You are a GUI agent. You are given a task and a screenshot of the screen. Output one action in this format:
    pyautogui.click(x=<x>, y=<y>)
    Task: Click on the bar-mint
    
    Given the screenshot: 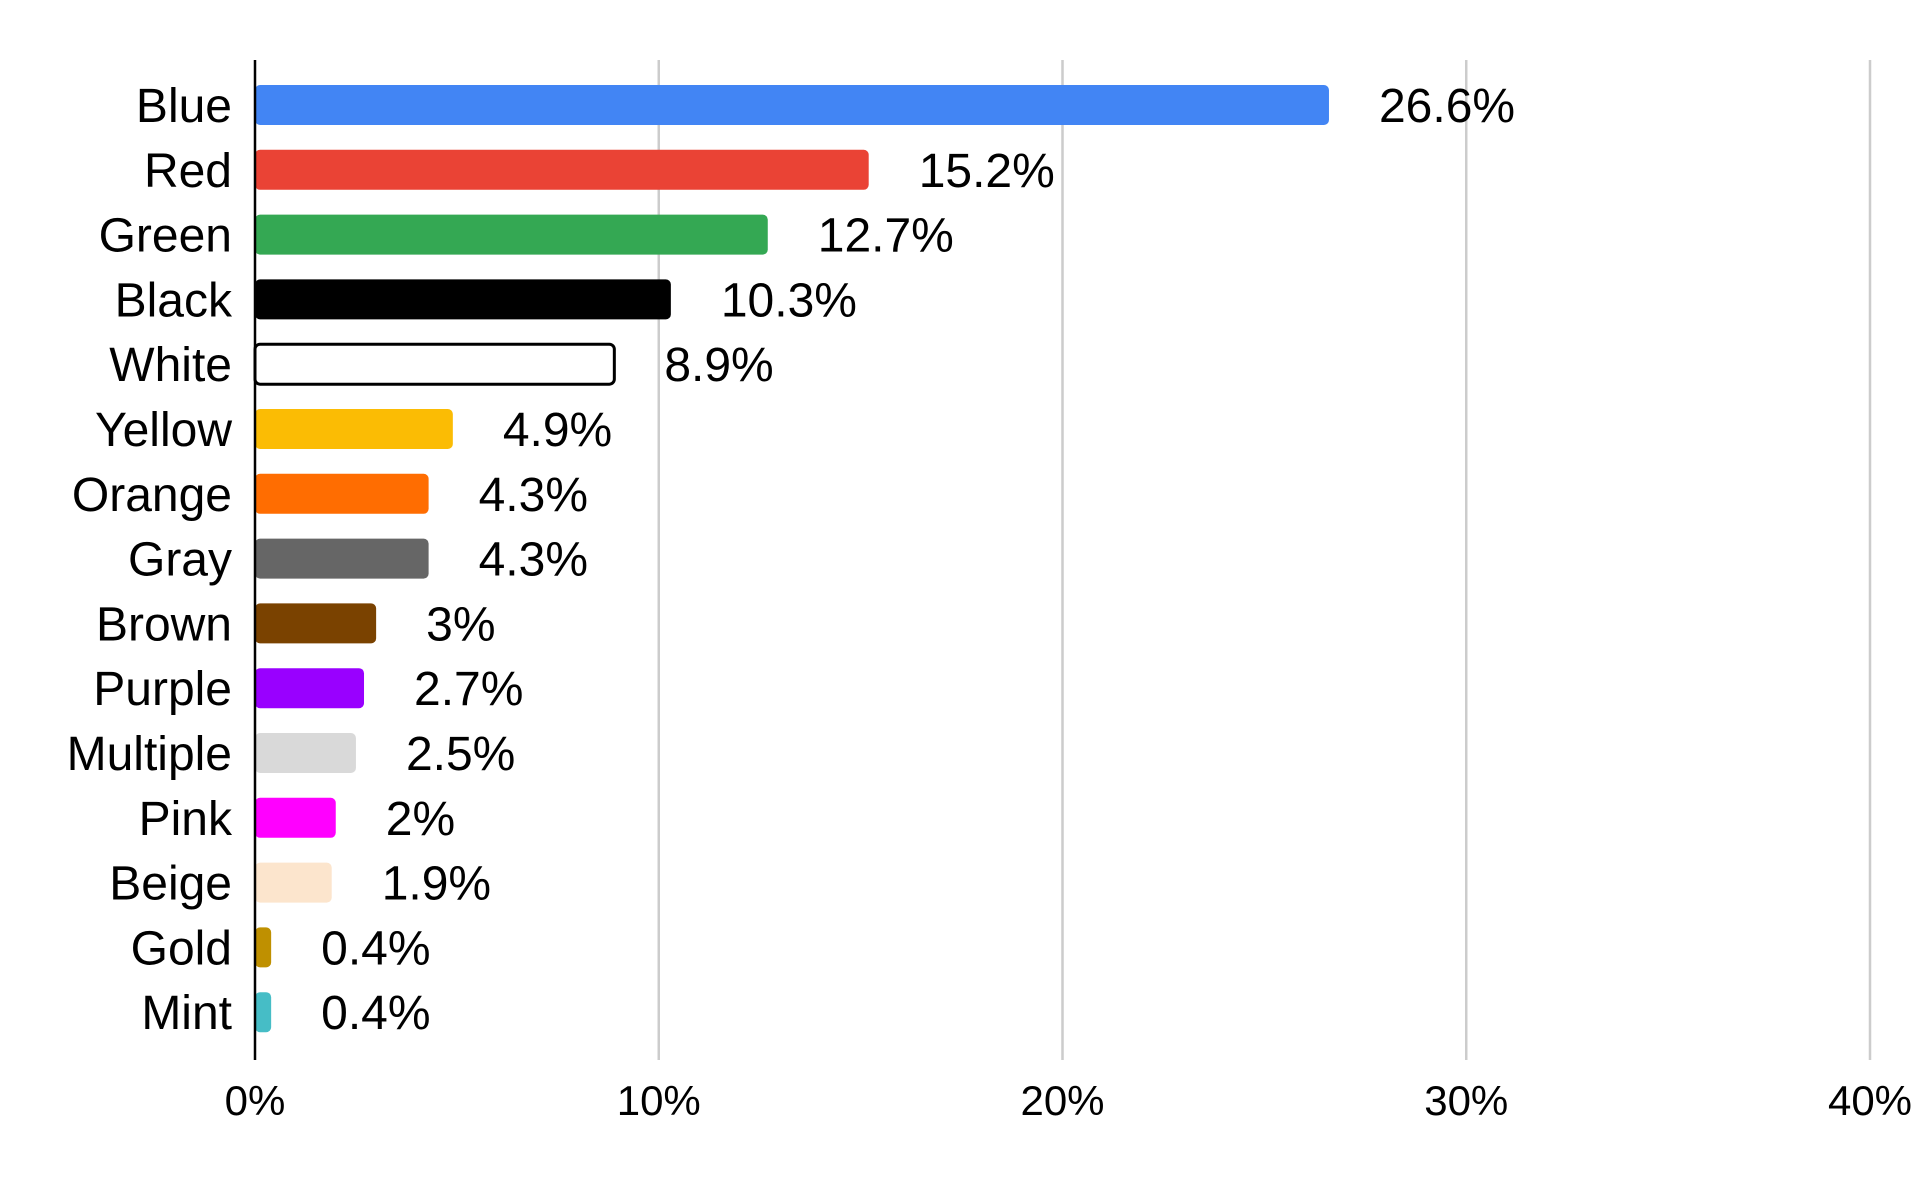 What is the action you would take?
    pyautogui.click(x=263, y=1012)
    